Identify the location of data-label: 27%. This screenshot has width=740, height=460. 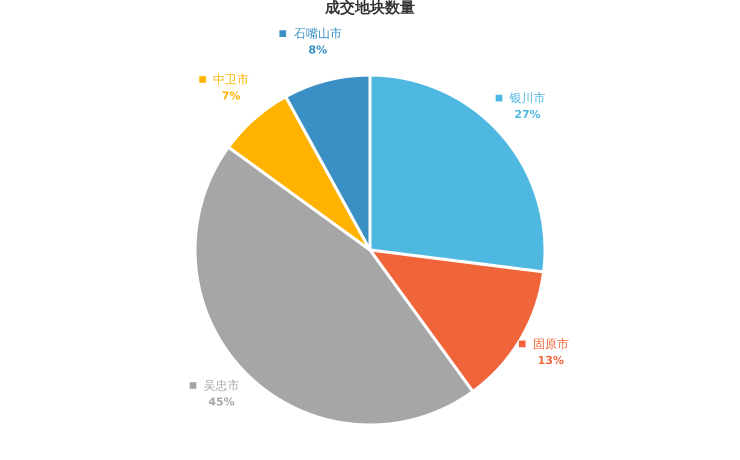
(527, 115).